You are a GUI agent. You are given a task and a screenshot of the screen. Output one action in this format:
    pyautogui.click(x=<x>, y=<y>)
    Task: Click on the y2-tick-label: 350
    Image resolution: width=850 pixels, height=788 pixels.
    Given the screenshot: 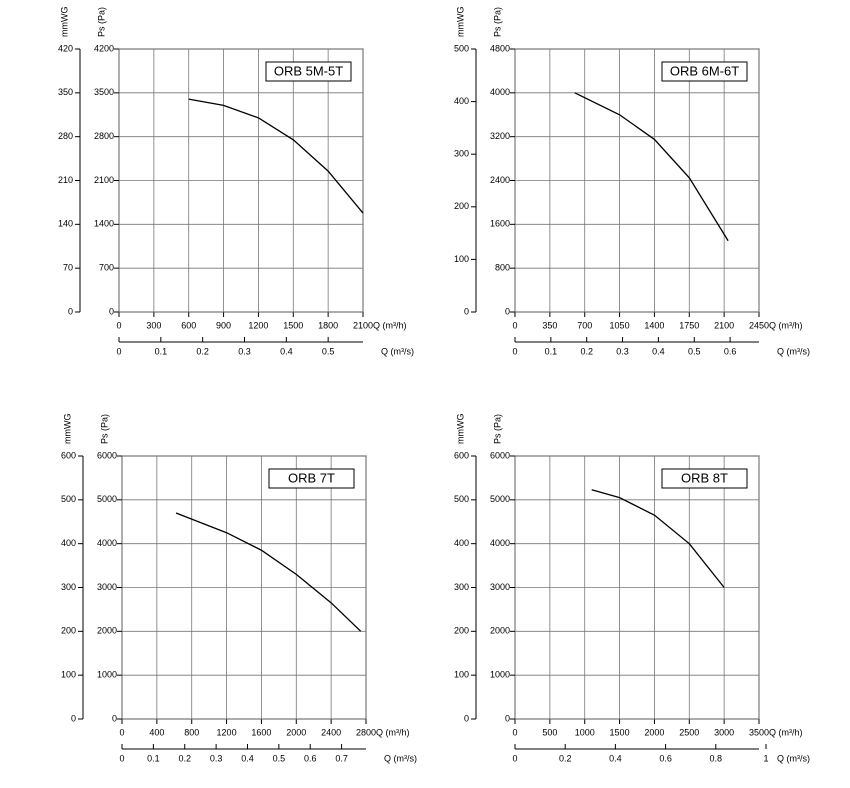 What is the action you would take?
    pyautogui.click(x=65, y=92)
    